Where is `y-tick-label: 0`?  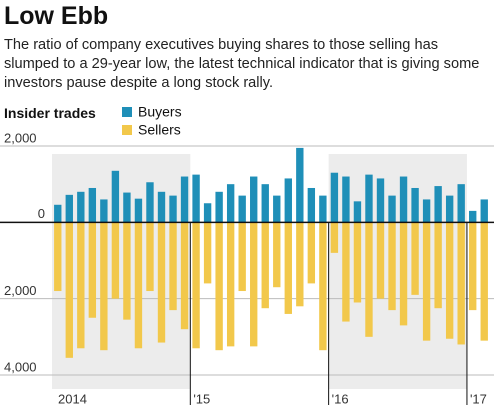
y-tick-label: 0 is located at coordinates (41, 213).